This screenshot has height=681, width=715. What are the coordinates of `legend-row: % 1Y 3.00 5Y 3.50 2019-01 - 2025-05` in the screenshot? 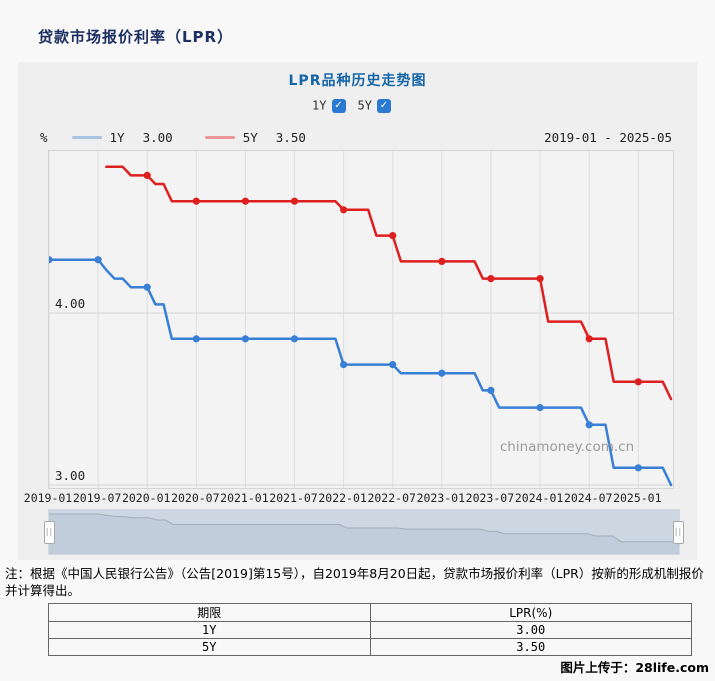 It's located at (357, 137).